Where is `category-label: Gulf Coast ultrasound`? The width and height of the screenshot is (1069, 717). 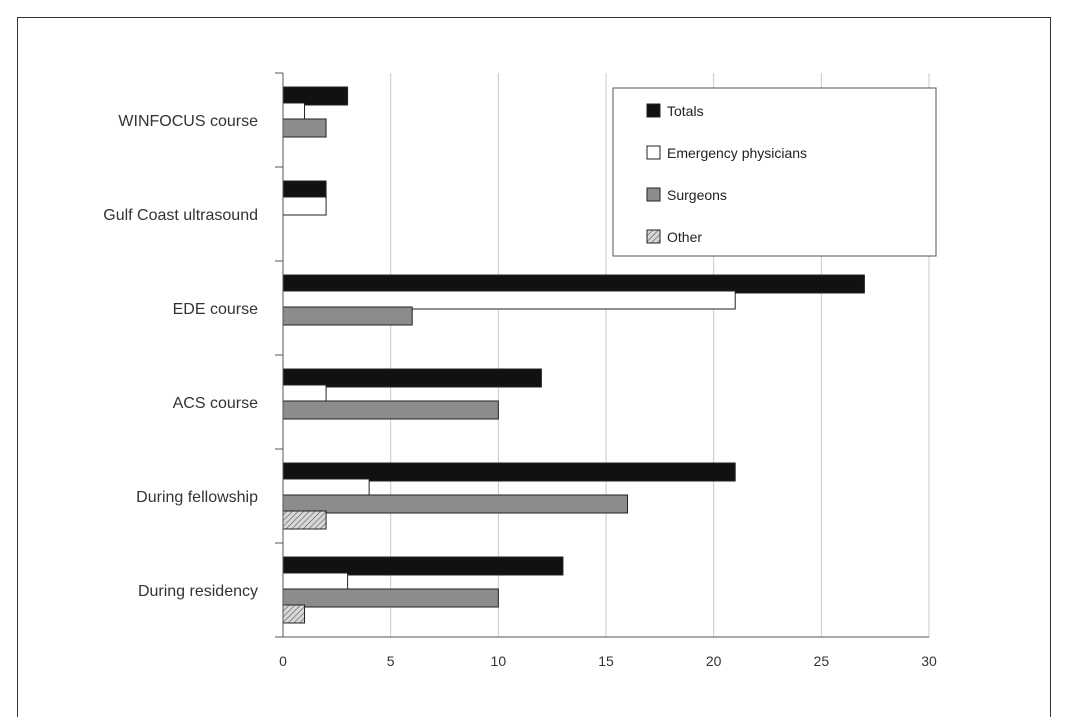
category-label: Gulf Coast ultrasound is located at coordinates (180, 215).